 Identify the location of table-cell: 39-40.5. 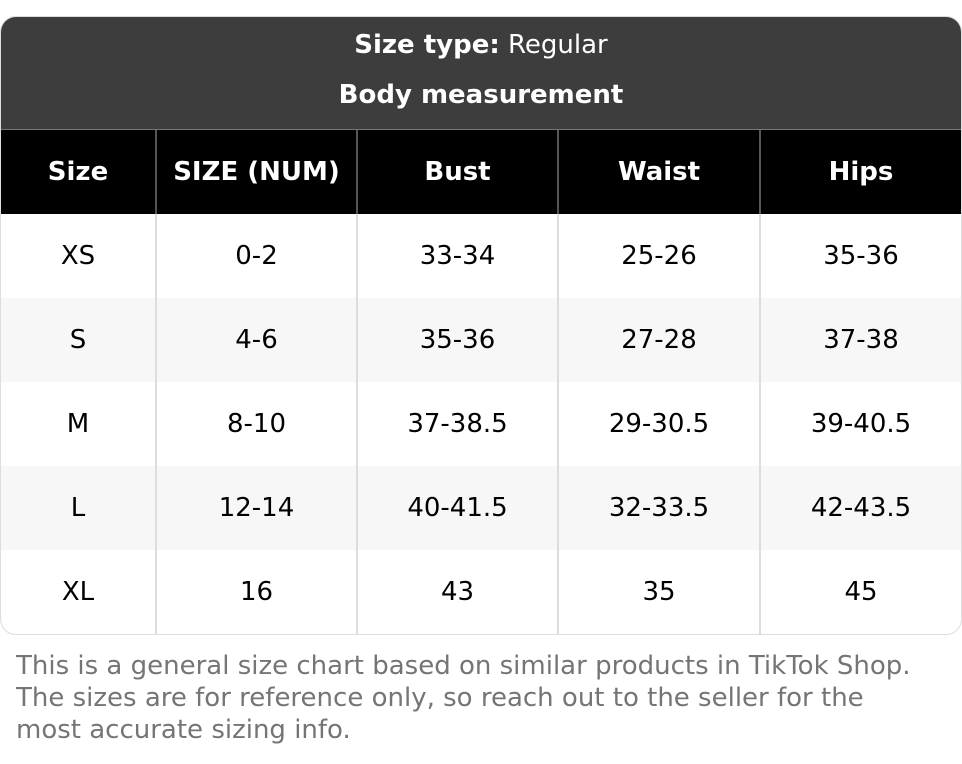
(860, 424).